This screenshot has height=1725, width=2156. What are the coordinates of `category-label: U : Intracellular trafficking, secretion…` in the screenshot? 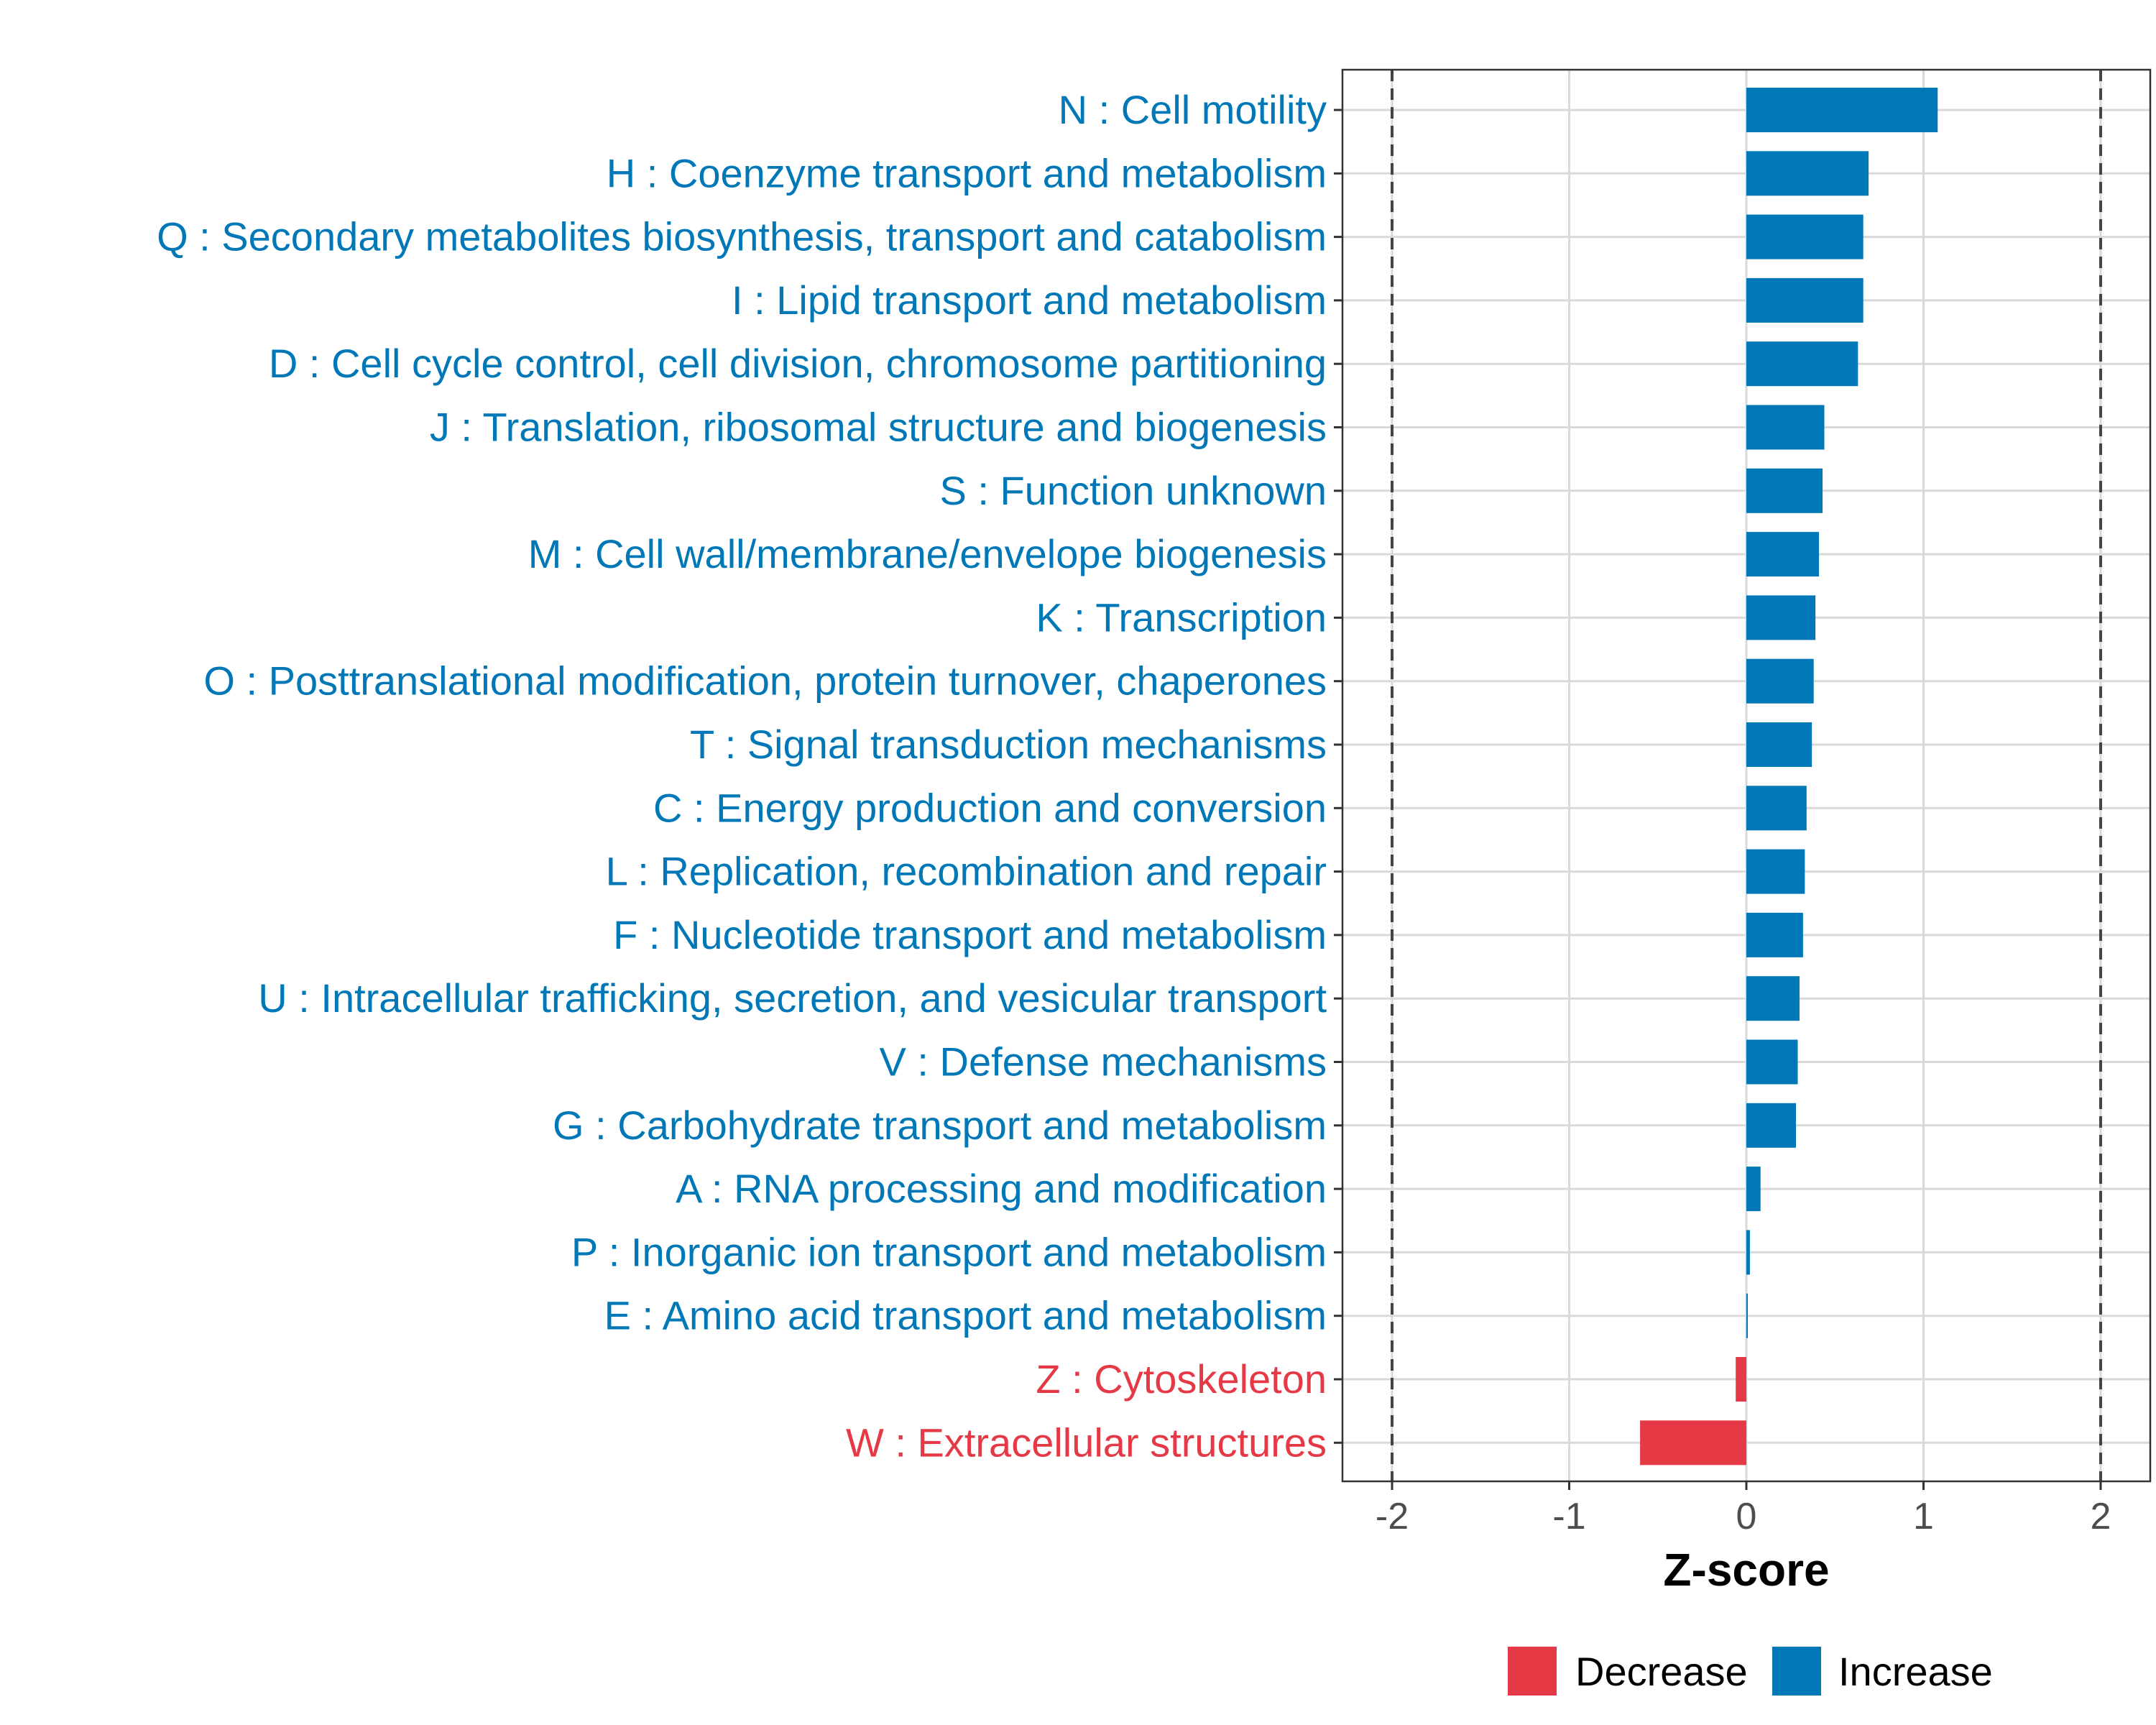 It's located at (792, 998).